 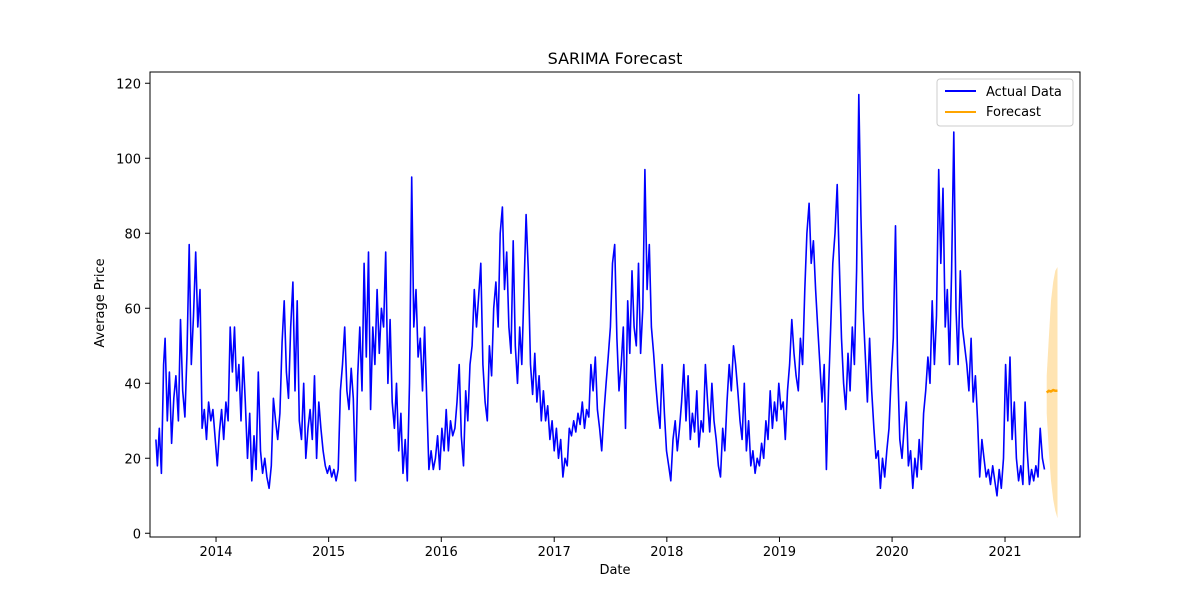 What do you see at coordinates (137, 534) in the screenshot?
I see `y-tick-label: 0` at bounding box center [137, 534].